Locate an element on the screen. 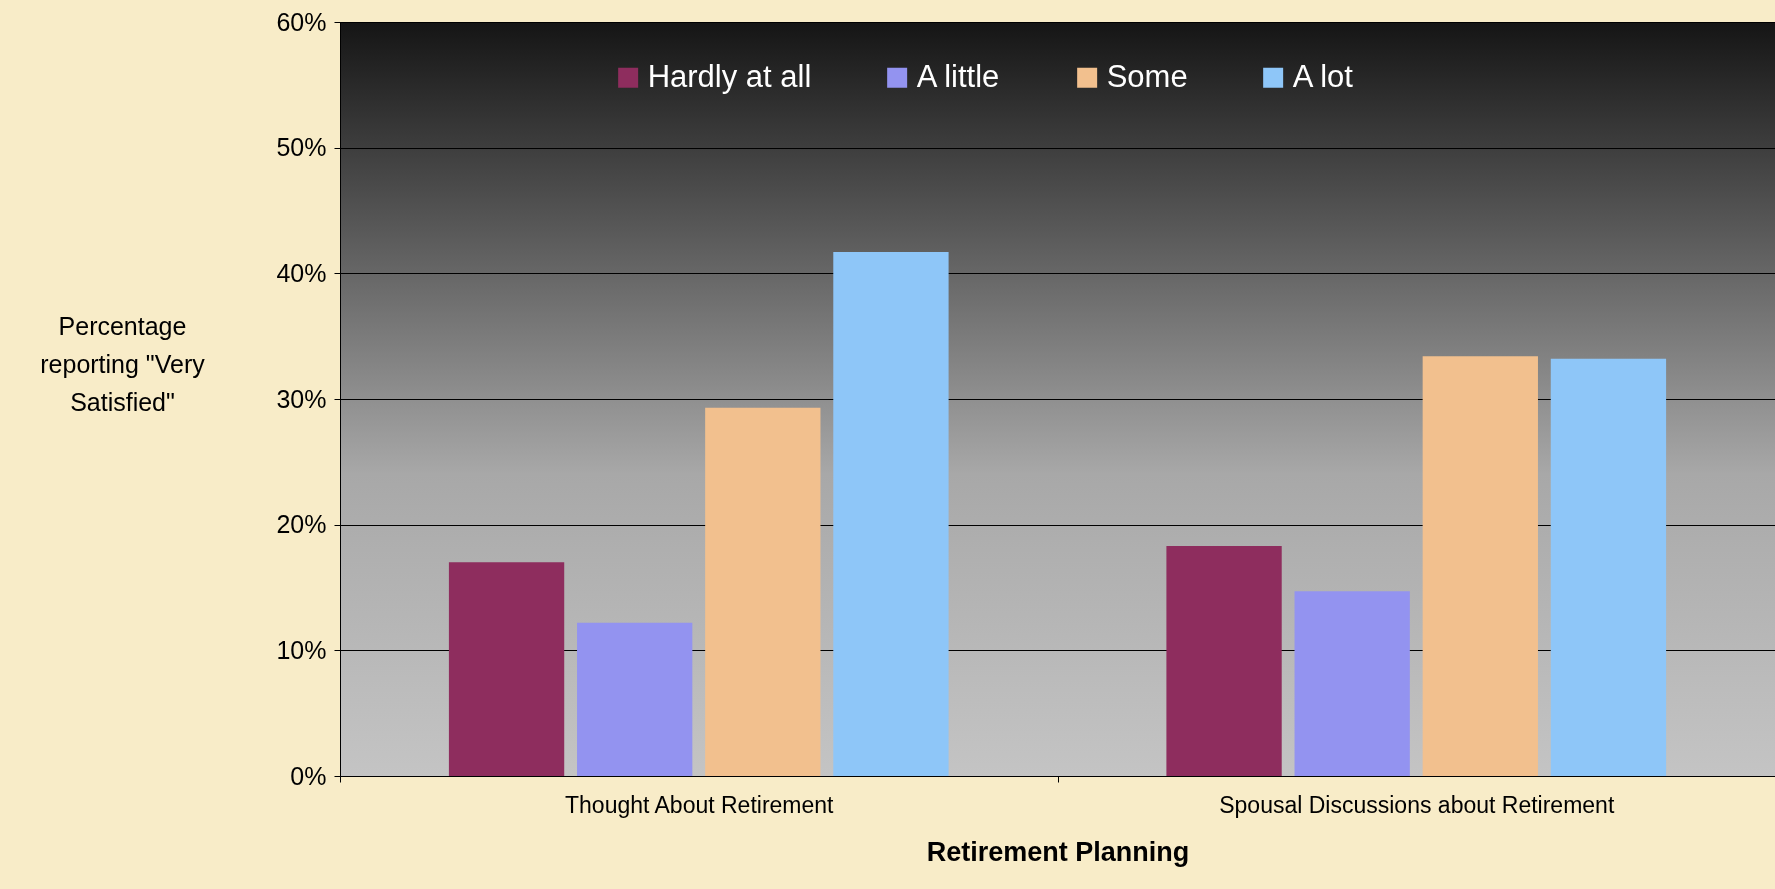 This screenshot has width=1775, height=889. y-tick-label: 30% is located at coordinates (301, 398).